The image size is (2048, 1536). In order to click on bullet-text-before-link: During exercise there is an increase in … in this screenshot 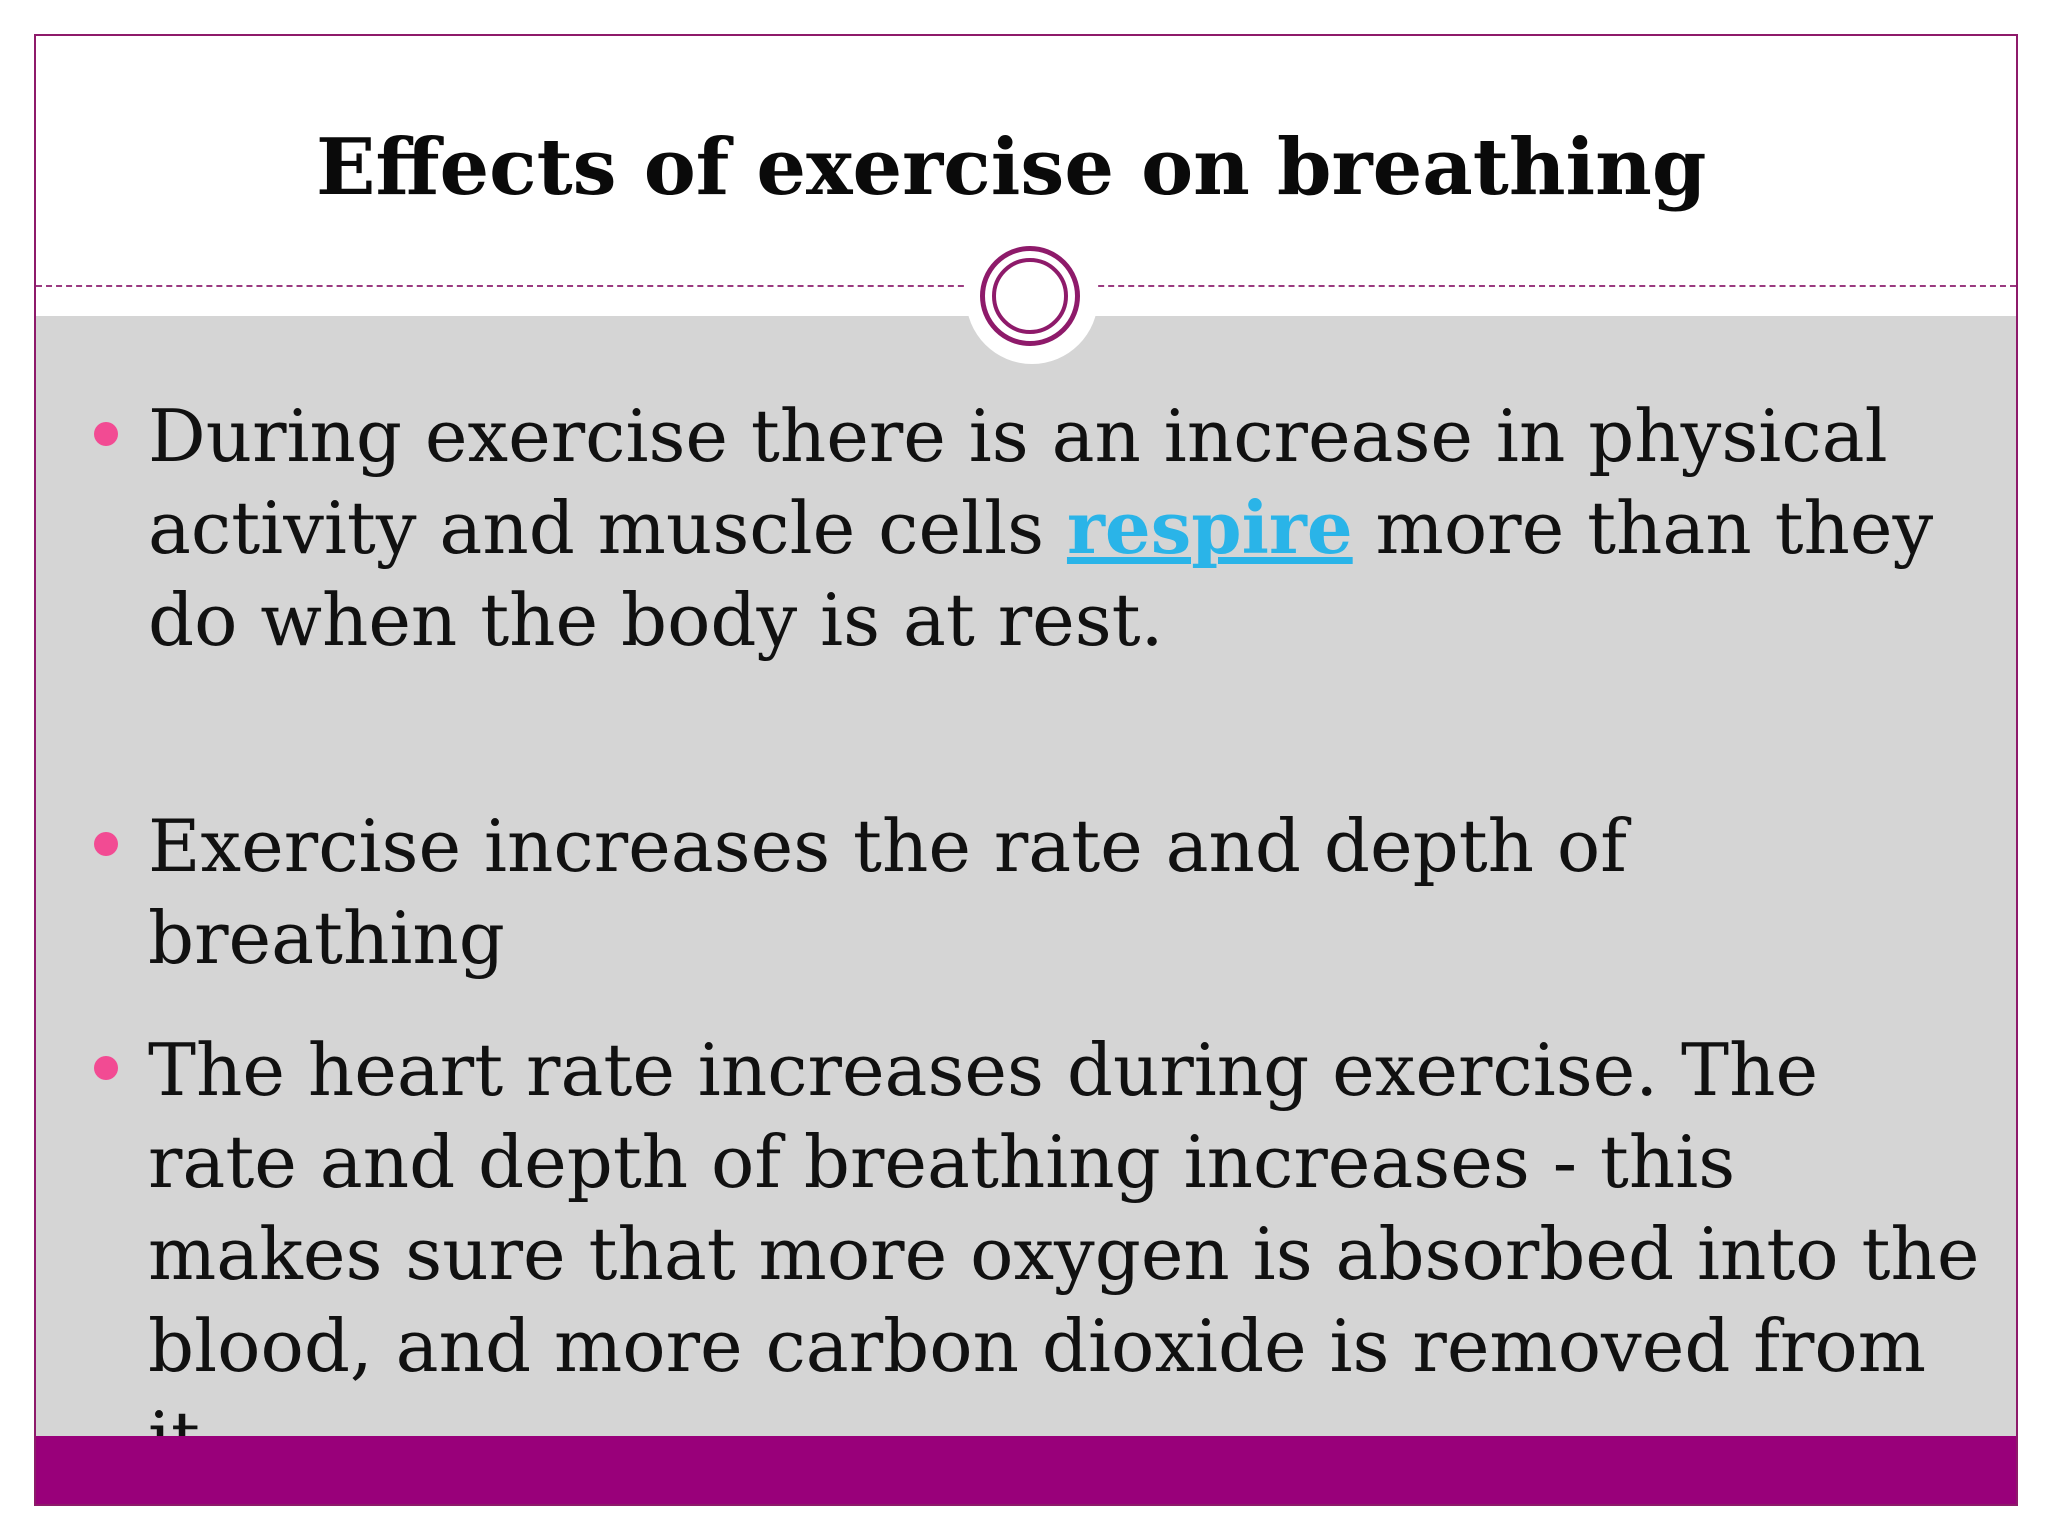, I will do `click(1018, 482)`.